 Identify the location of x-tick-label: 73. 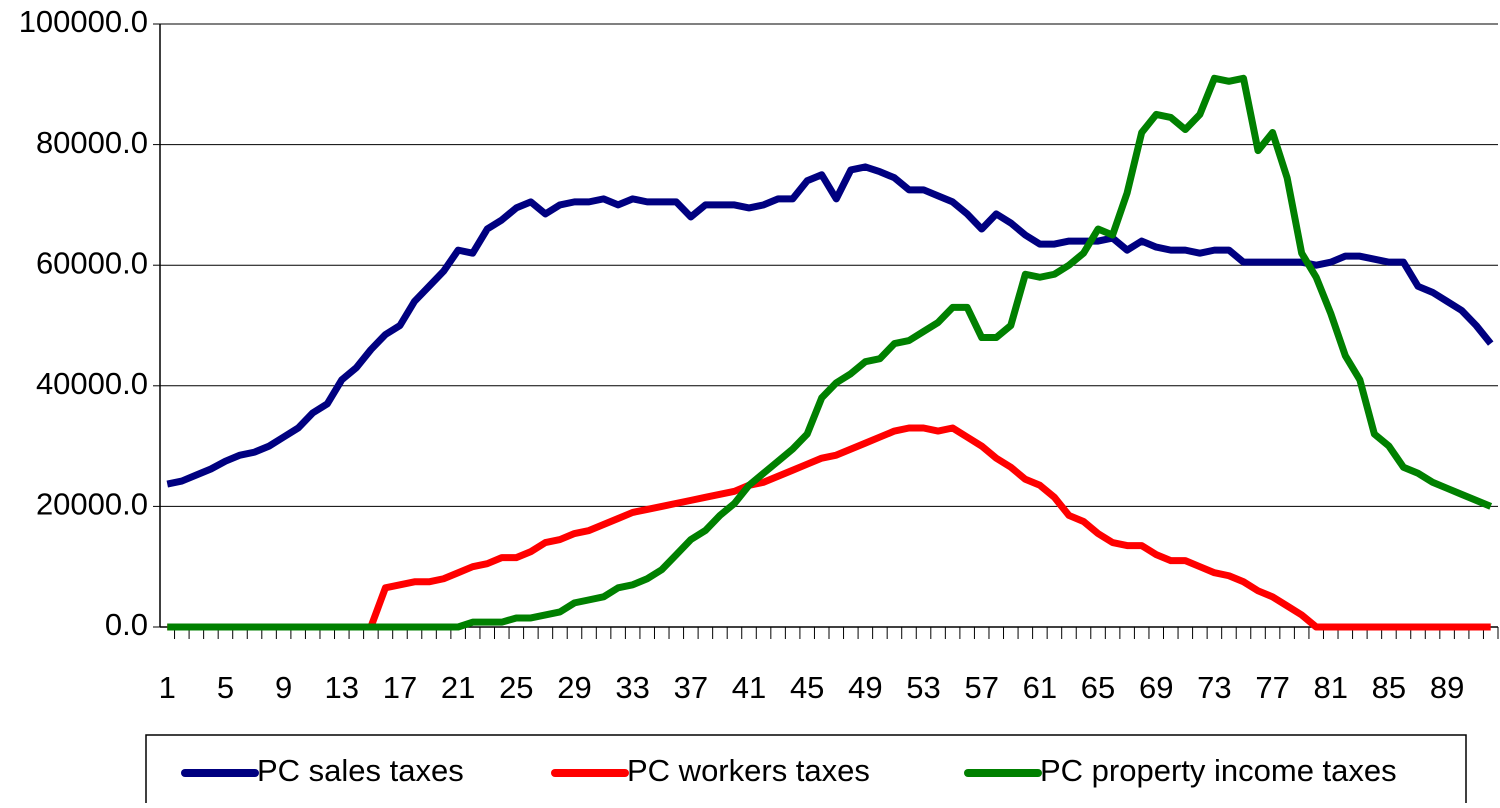
(1214, 687).